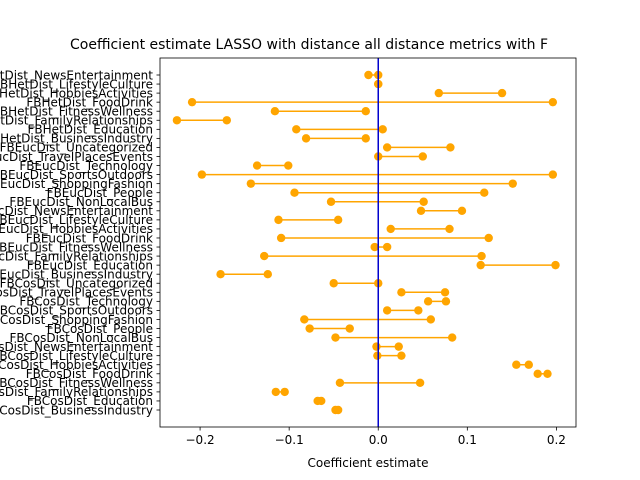 This screenshot has height=480, width=640. I want to click on category-label: FBCosDist_FoodDrink, so click(89, 374).